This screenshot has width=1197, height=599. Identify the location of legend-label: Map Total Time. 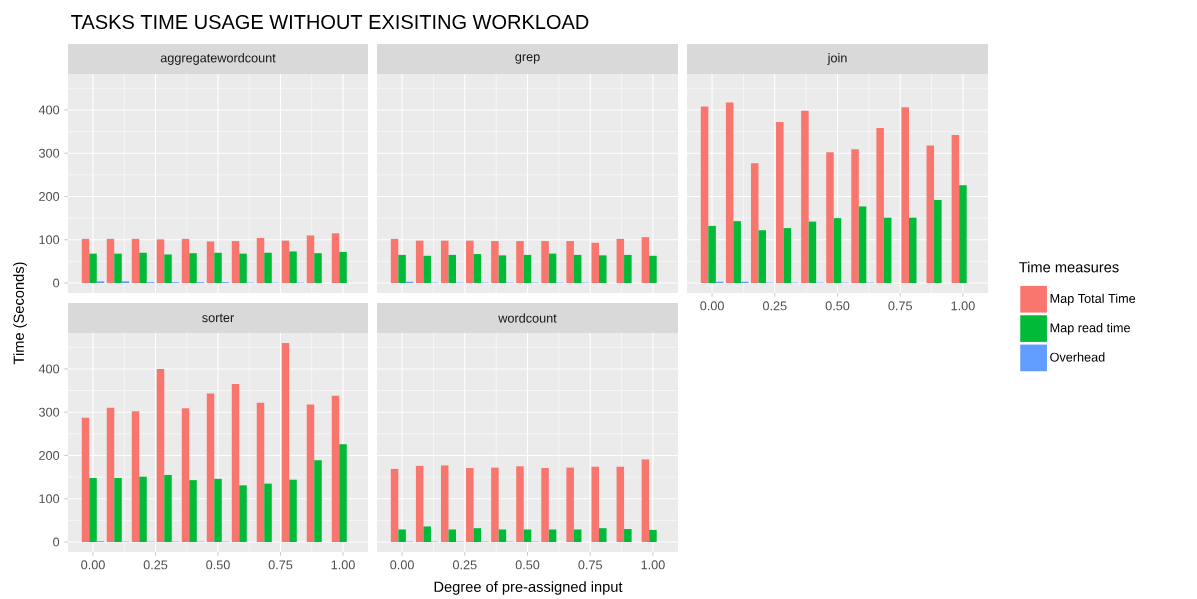
(1093, 299).